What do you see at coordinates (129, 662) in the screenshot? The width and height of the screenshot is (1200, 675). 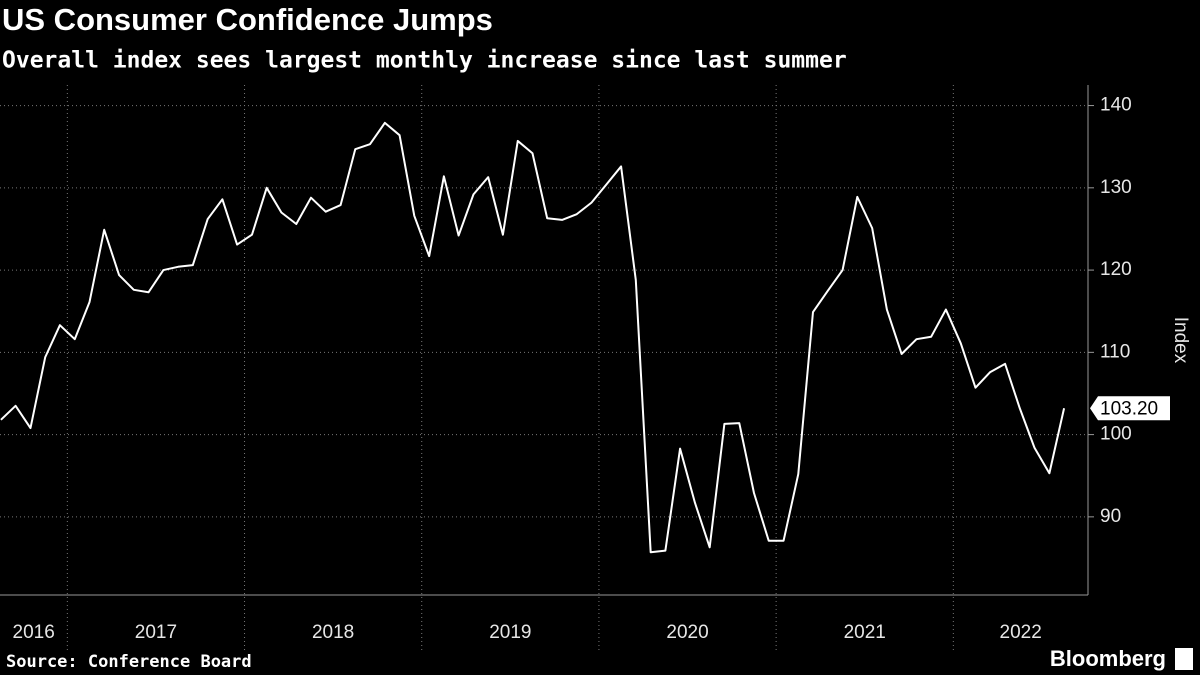 I see `source: Source: Conference Board` at bounding box center [129, 662].